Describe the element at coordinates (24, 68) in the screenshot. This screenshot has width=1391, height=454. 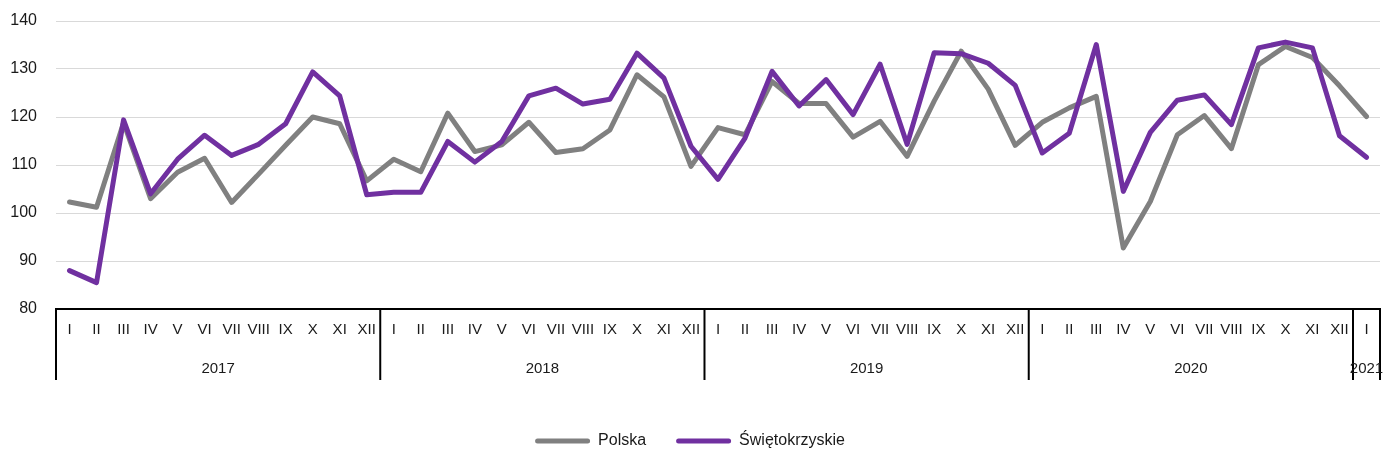
I see `y-tick-label: 130` at that location.